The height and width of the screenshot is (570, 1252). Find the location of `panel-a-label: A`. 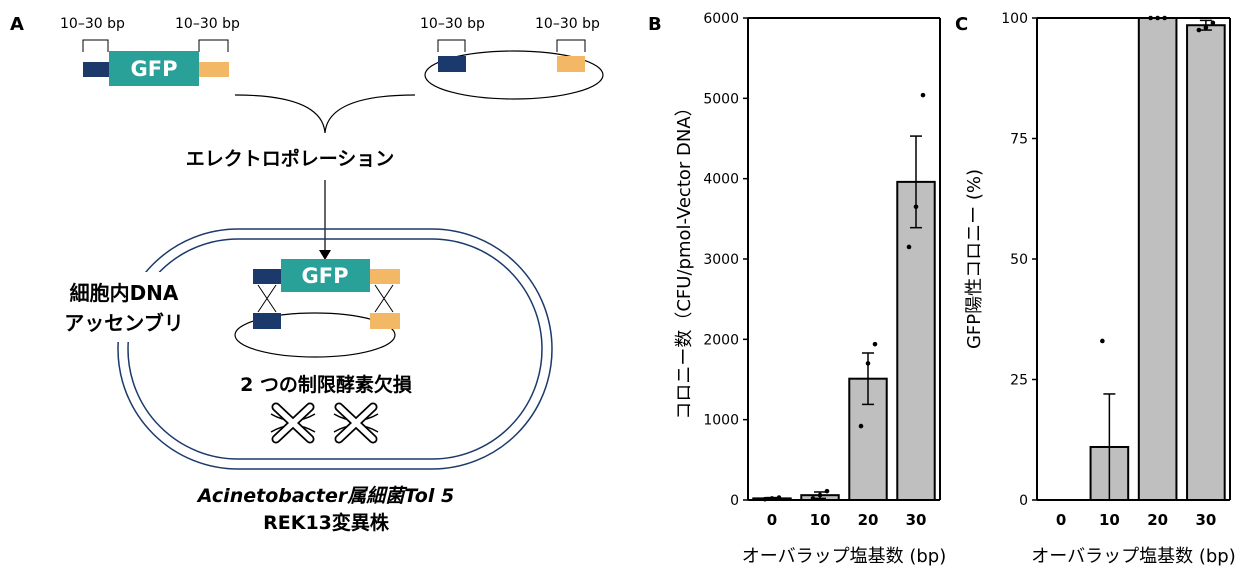

panel-a-label: A is located at coordinates (17, 24).